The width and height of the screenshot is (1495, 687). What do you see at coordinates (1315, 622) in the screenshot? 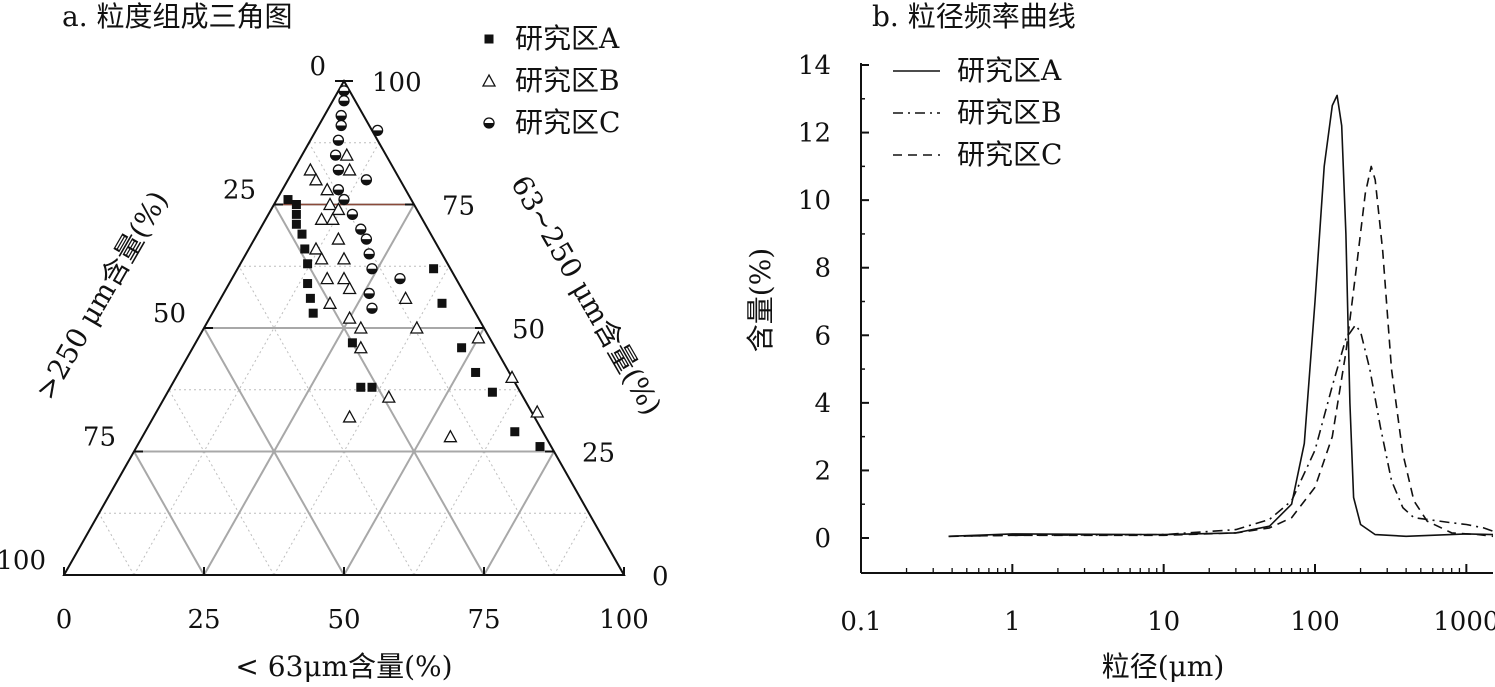
I see `x-tick-label: 100` at bounding box center [1315, 622].